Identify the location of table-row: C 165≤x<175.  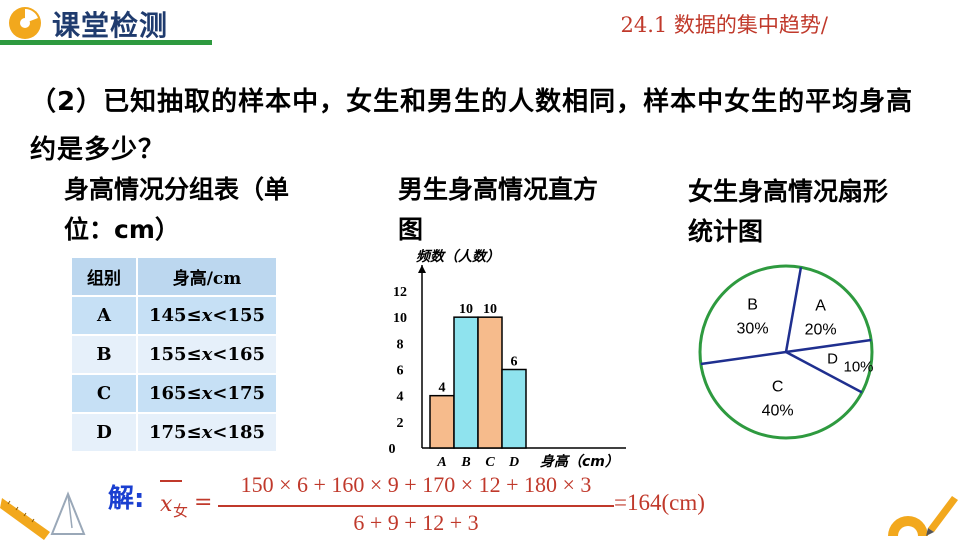
(174, 393).